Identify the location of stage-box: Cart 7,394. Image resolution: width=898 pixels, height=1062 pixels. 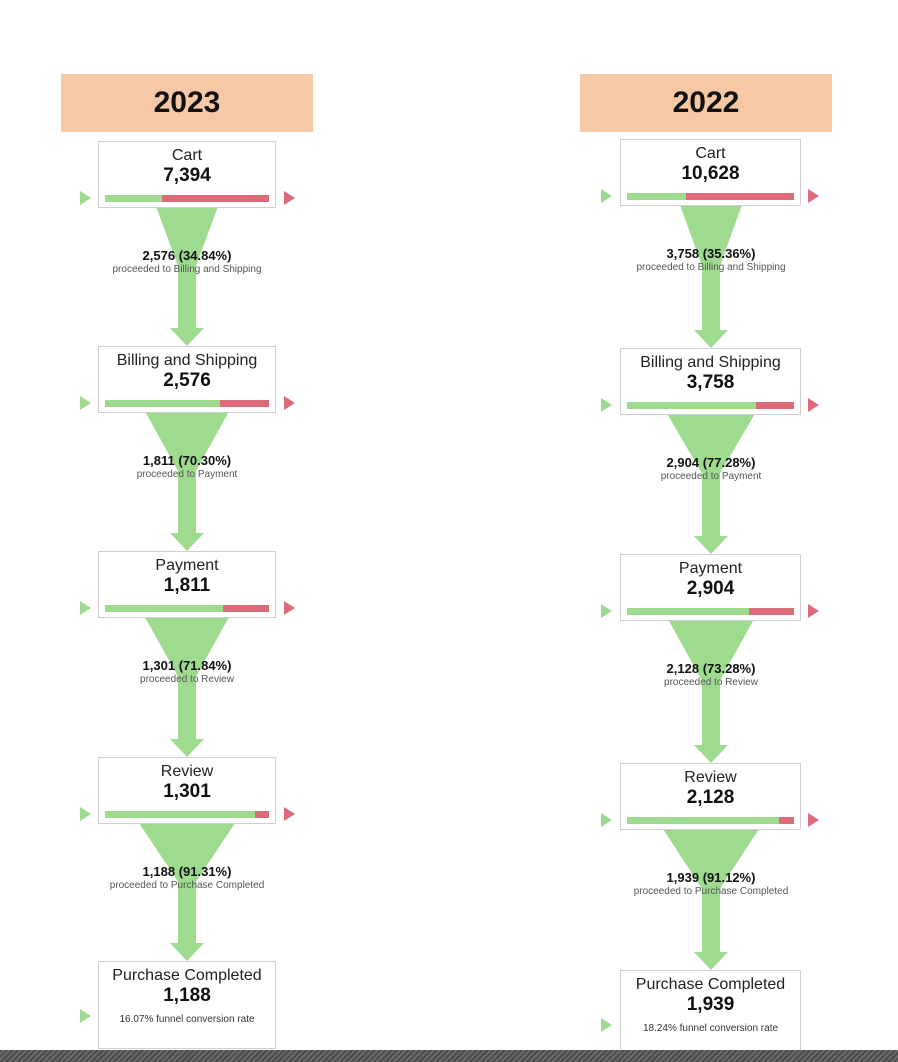
(187, 174).